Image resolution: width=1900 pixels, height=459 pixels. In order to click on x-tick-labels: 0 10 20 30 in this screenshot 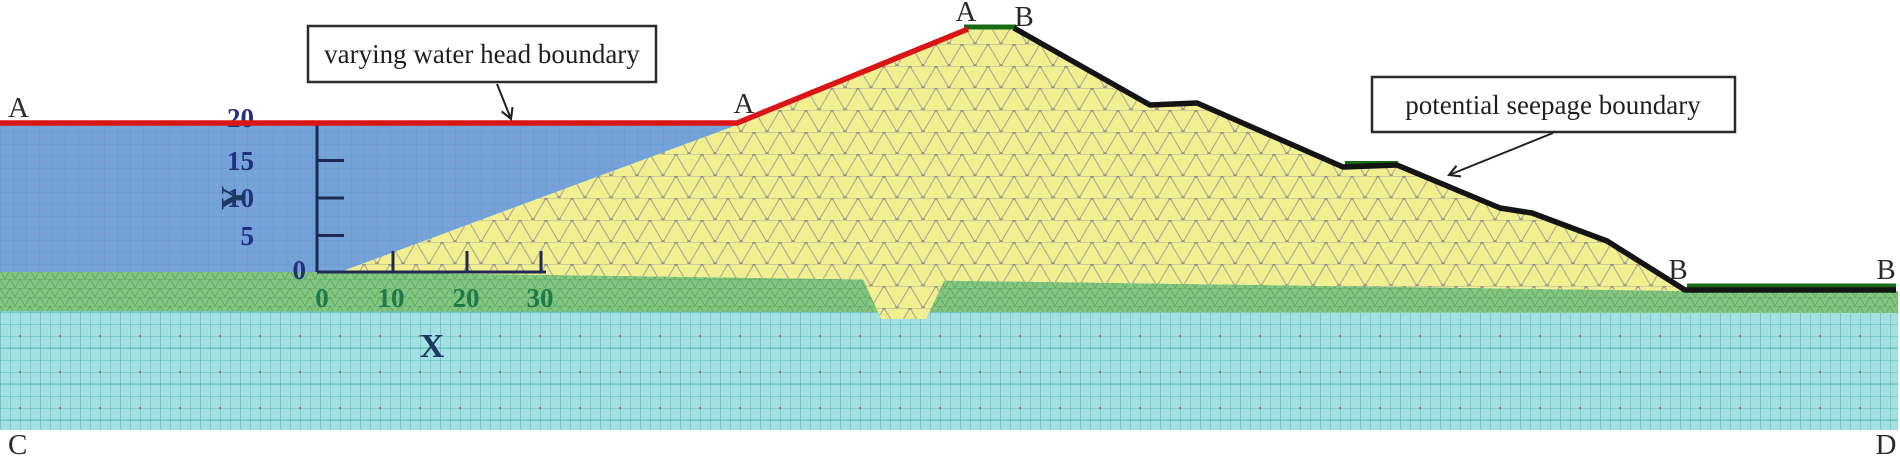, I will do `click(434, 298)`.